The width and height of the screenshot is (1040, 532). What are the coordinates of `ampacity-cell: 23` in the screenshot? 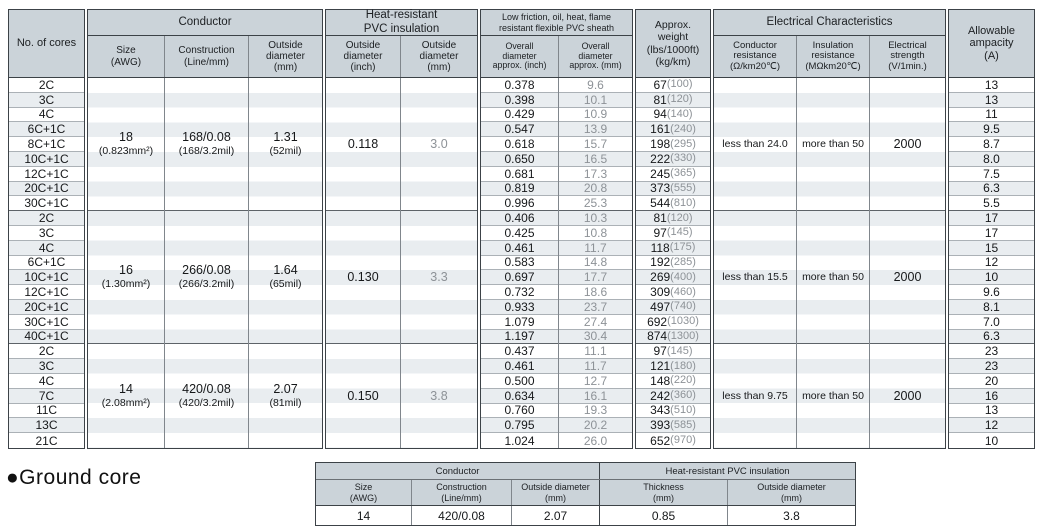 It's located at (991, 352).